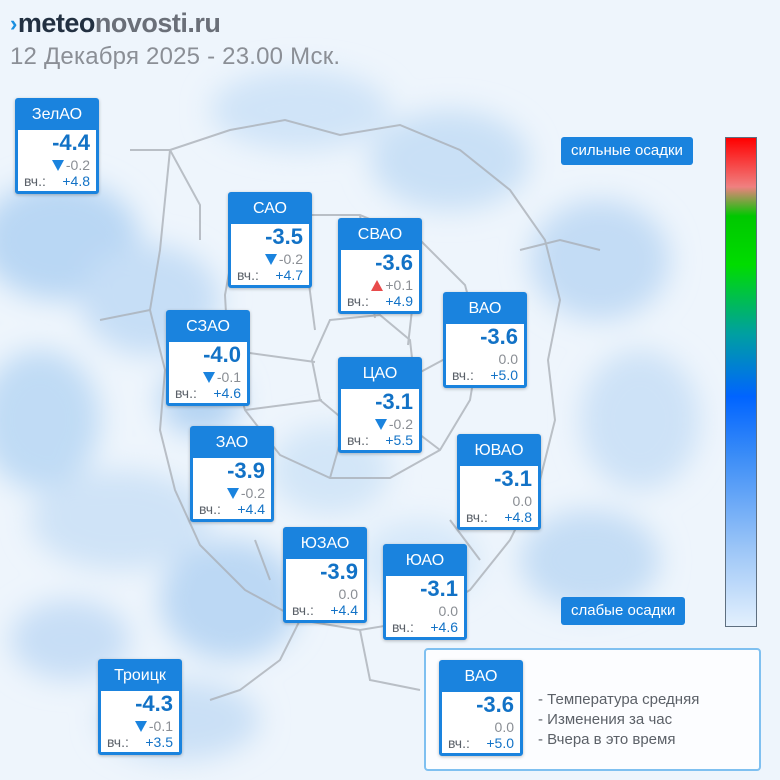  I want to click on scale-label-weak: слабые осадки, so click(623, 611).